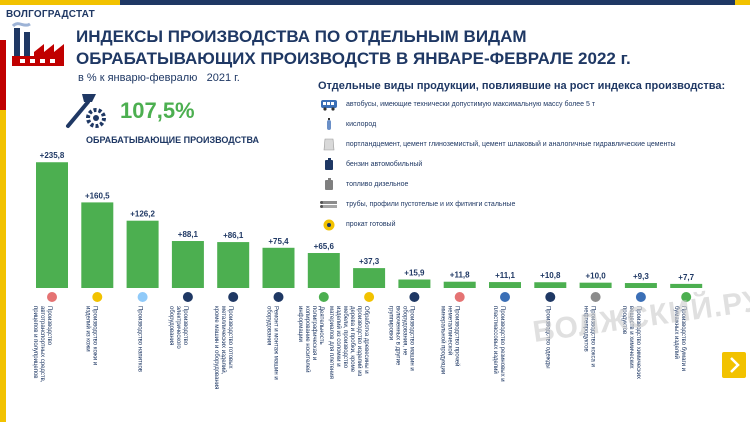 The image size is (750, 422). Describe the element at coordinates (375, 2) in the screenshot. I see `top-accent-bar` at that location.